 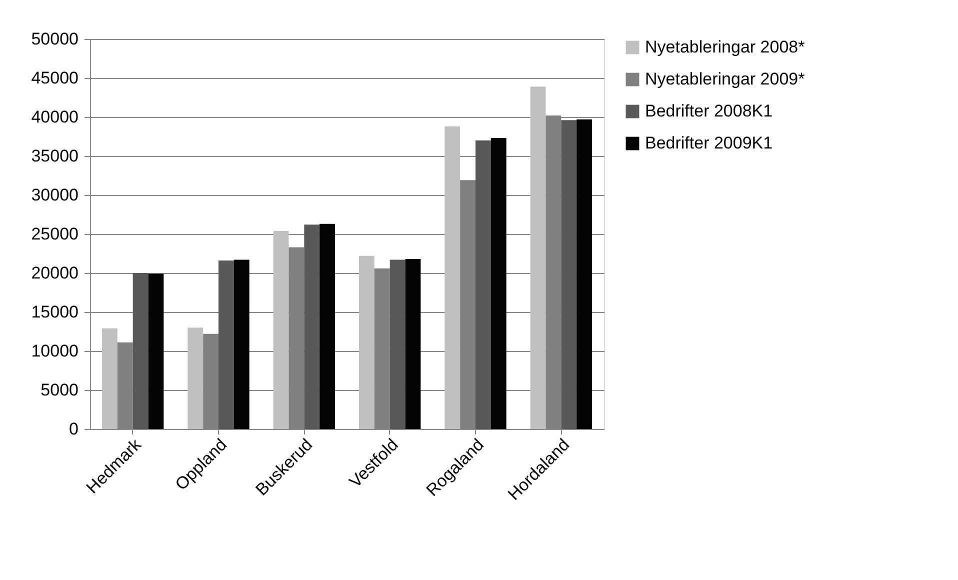 What do you see at coordinates (54, 351) in the screenshot?
I see `y-tick-label: 10000` at bounding box center [54, 351].